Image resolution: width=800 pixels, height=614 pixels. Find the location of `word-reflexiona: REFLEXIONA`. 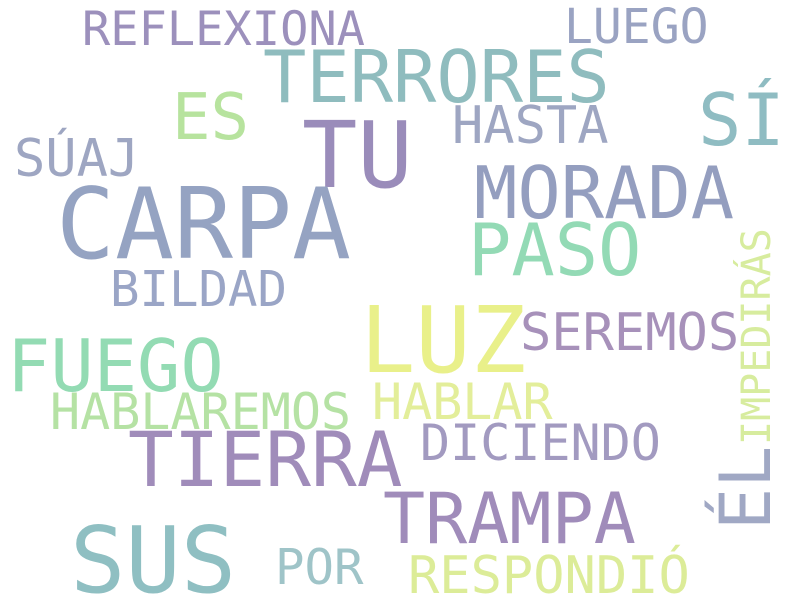

word-reflexiona: REFLEXIONA is located at coordinates (223, 29).